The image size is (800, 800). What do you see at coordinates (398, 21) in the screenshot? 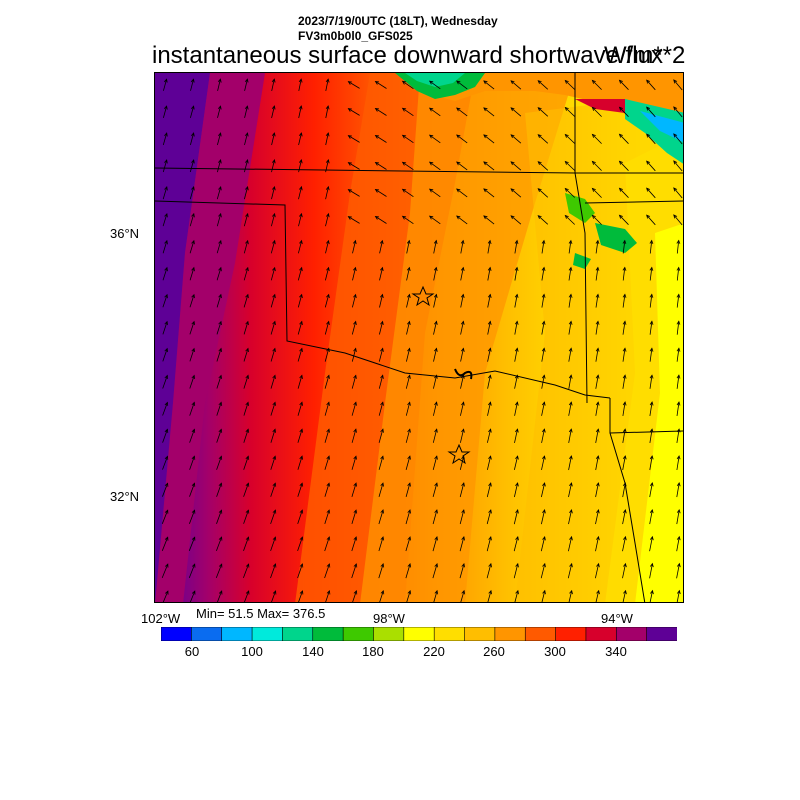
I see `date-line: 2023/7/19/0UTC (18LT), Wednesday` at bounding box center [398, 21].